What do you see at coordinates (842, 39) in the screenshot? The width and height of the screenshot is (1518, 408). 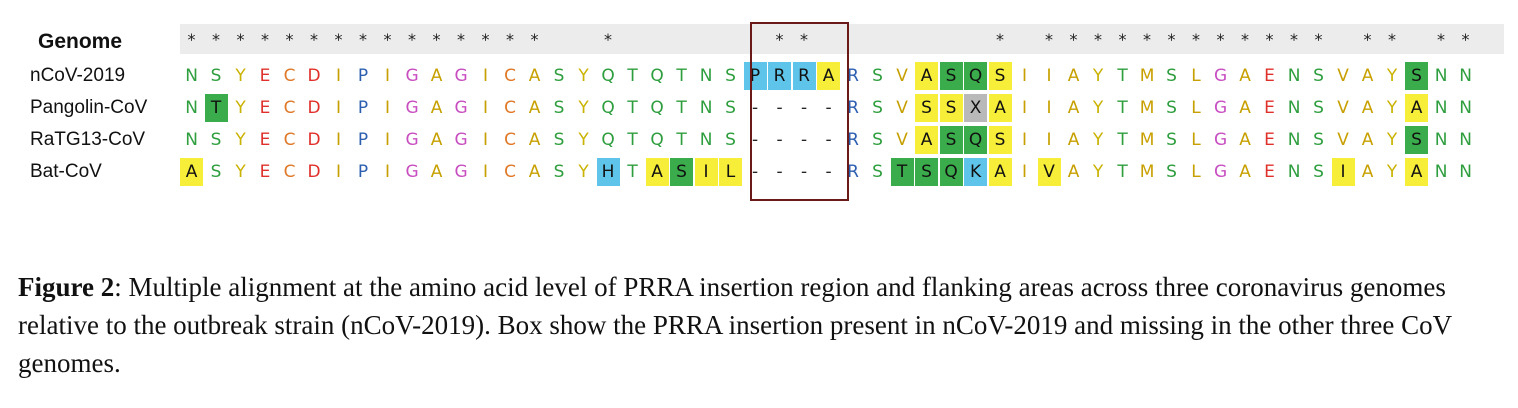 I see `conservation-bar` at bounding box center [842, 39].